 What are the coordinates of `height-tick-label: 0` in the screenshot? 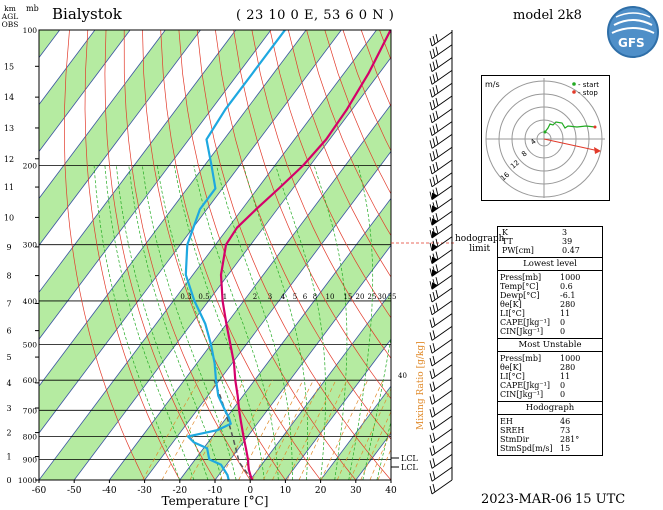 It's located at (8, 480).